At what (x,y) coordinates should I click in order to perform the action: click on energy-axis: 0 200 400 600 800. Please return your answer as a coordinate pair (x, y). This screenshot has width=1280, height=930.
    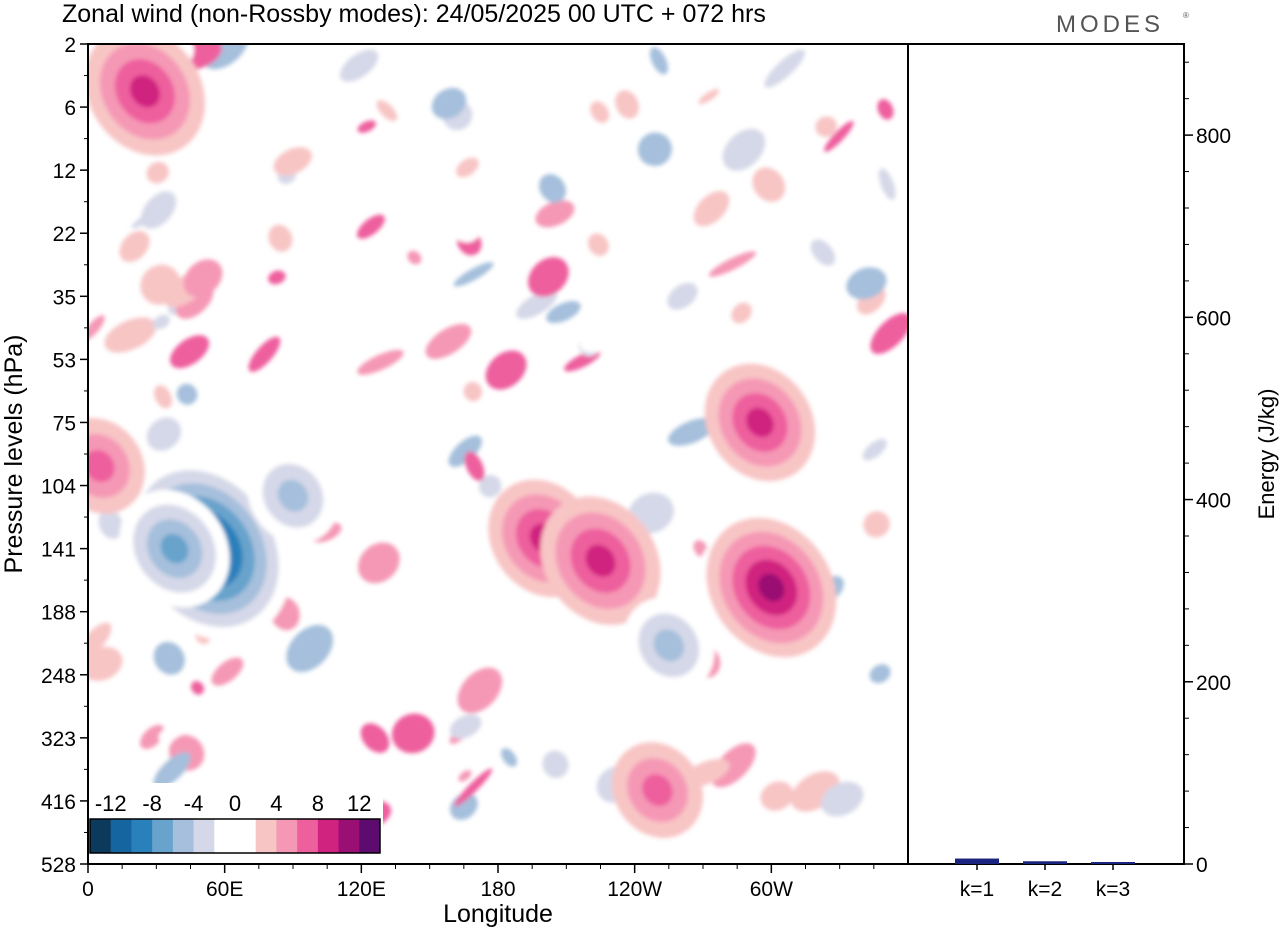
    Looking at the image, I should click on (1207, 469).